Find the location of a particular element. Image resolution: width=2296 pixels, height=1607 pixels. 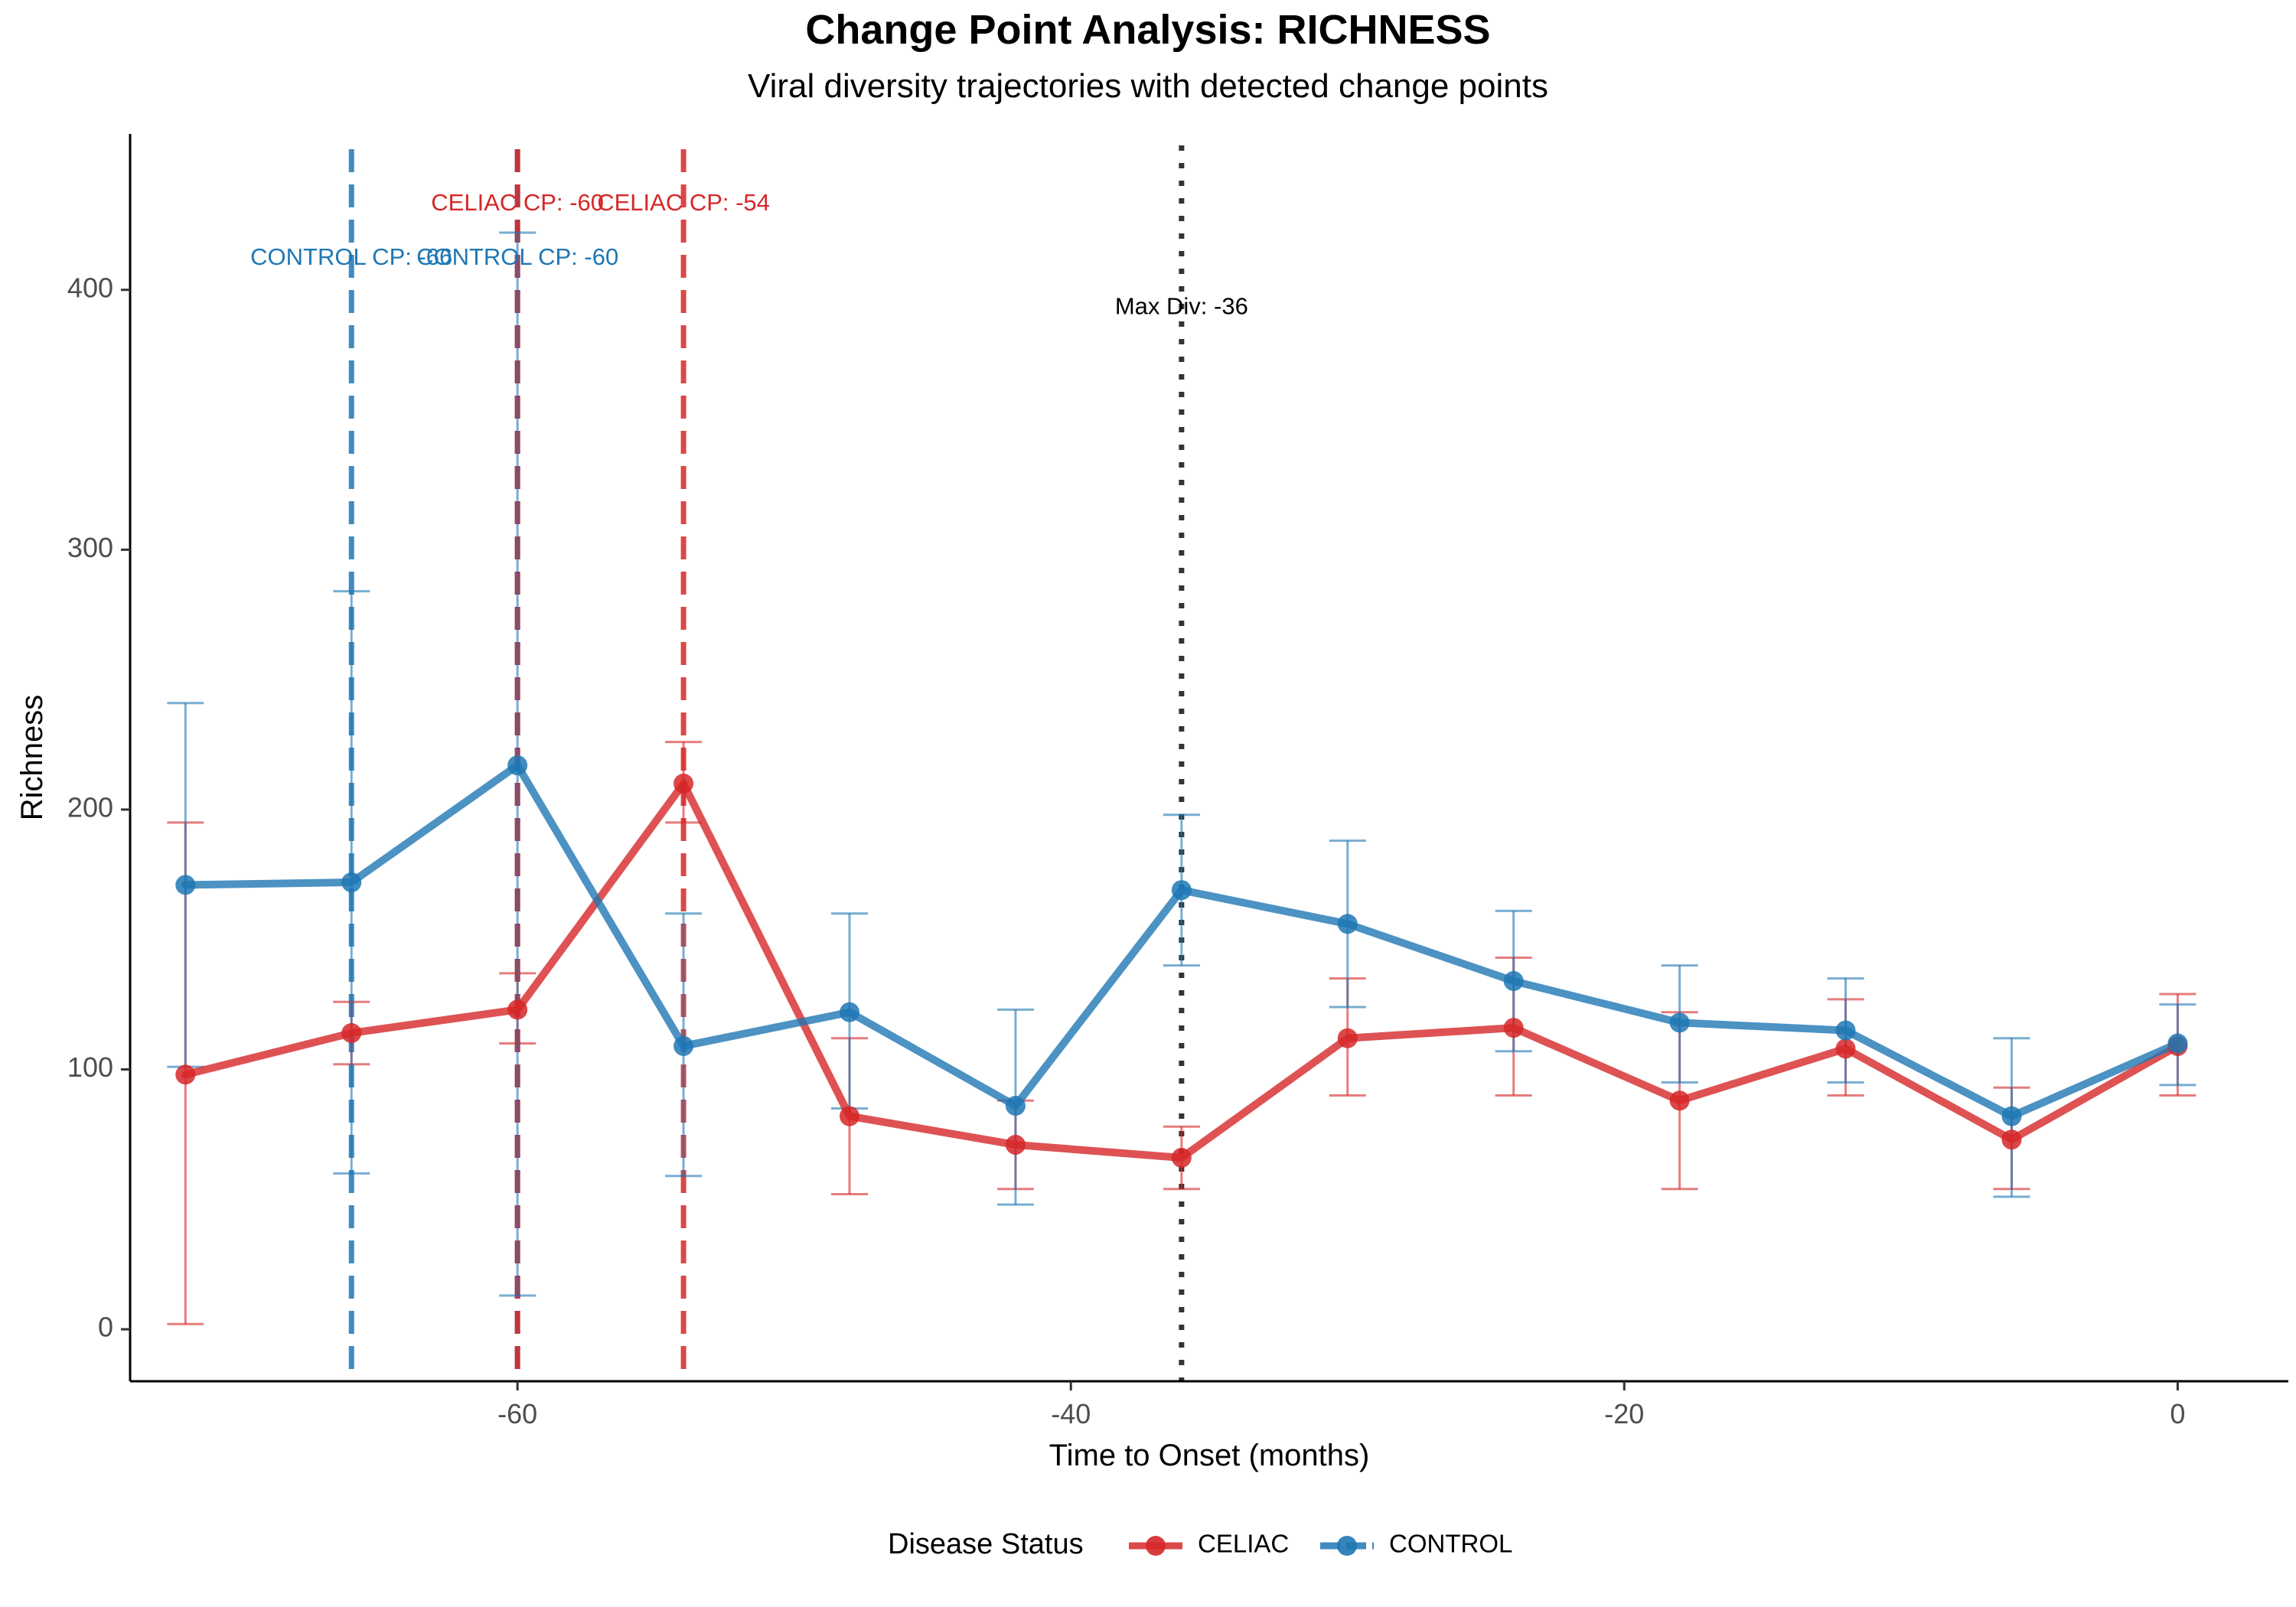

change-point-label-control-1: CONTROL CP: -60 is located at coordinates (517, 256).